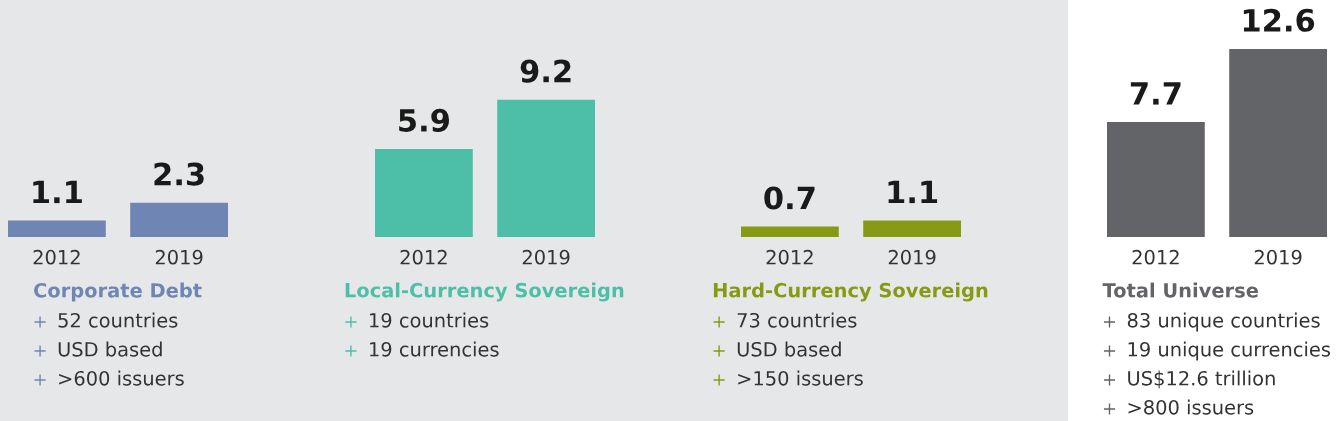  Describe the element at coordinates (1229, 351) in the screenshot. I see `text: 19 unique currencies` at that location.